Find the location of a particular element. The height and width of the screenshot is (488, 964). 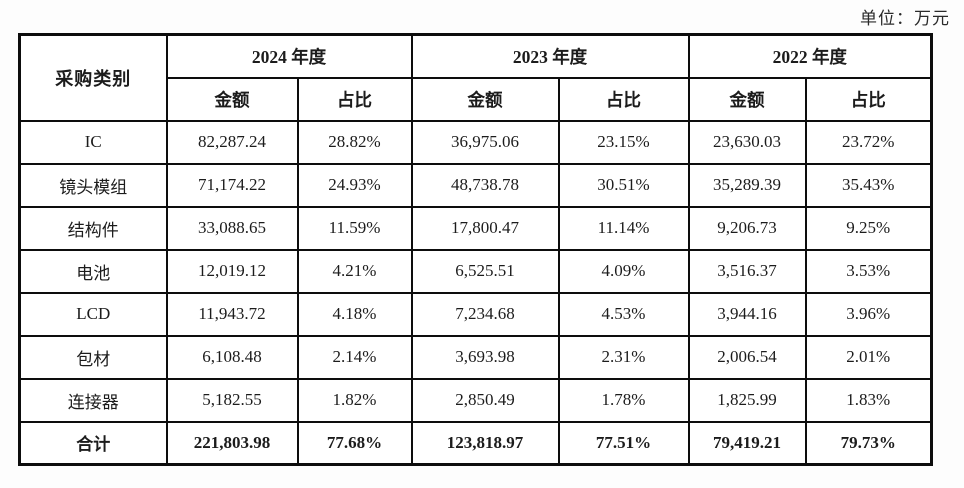

share-cell: 1.83% is located at coordinates (868, 400).